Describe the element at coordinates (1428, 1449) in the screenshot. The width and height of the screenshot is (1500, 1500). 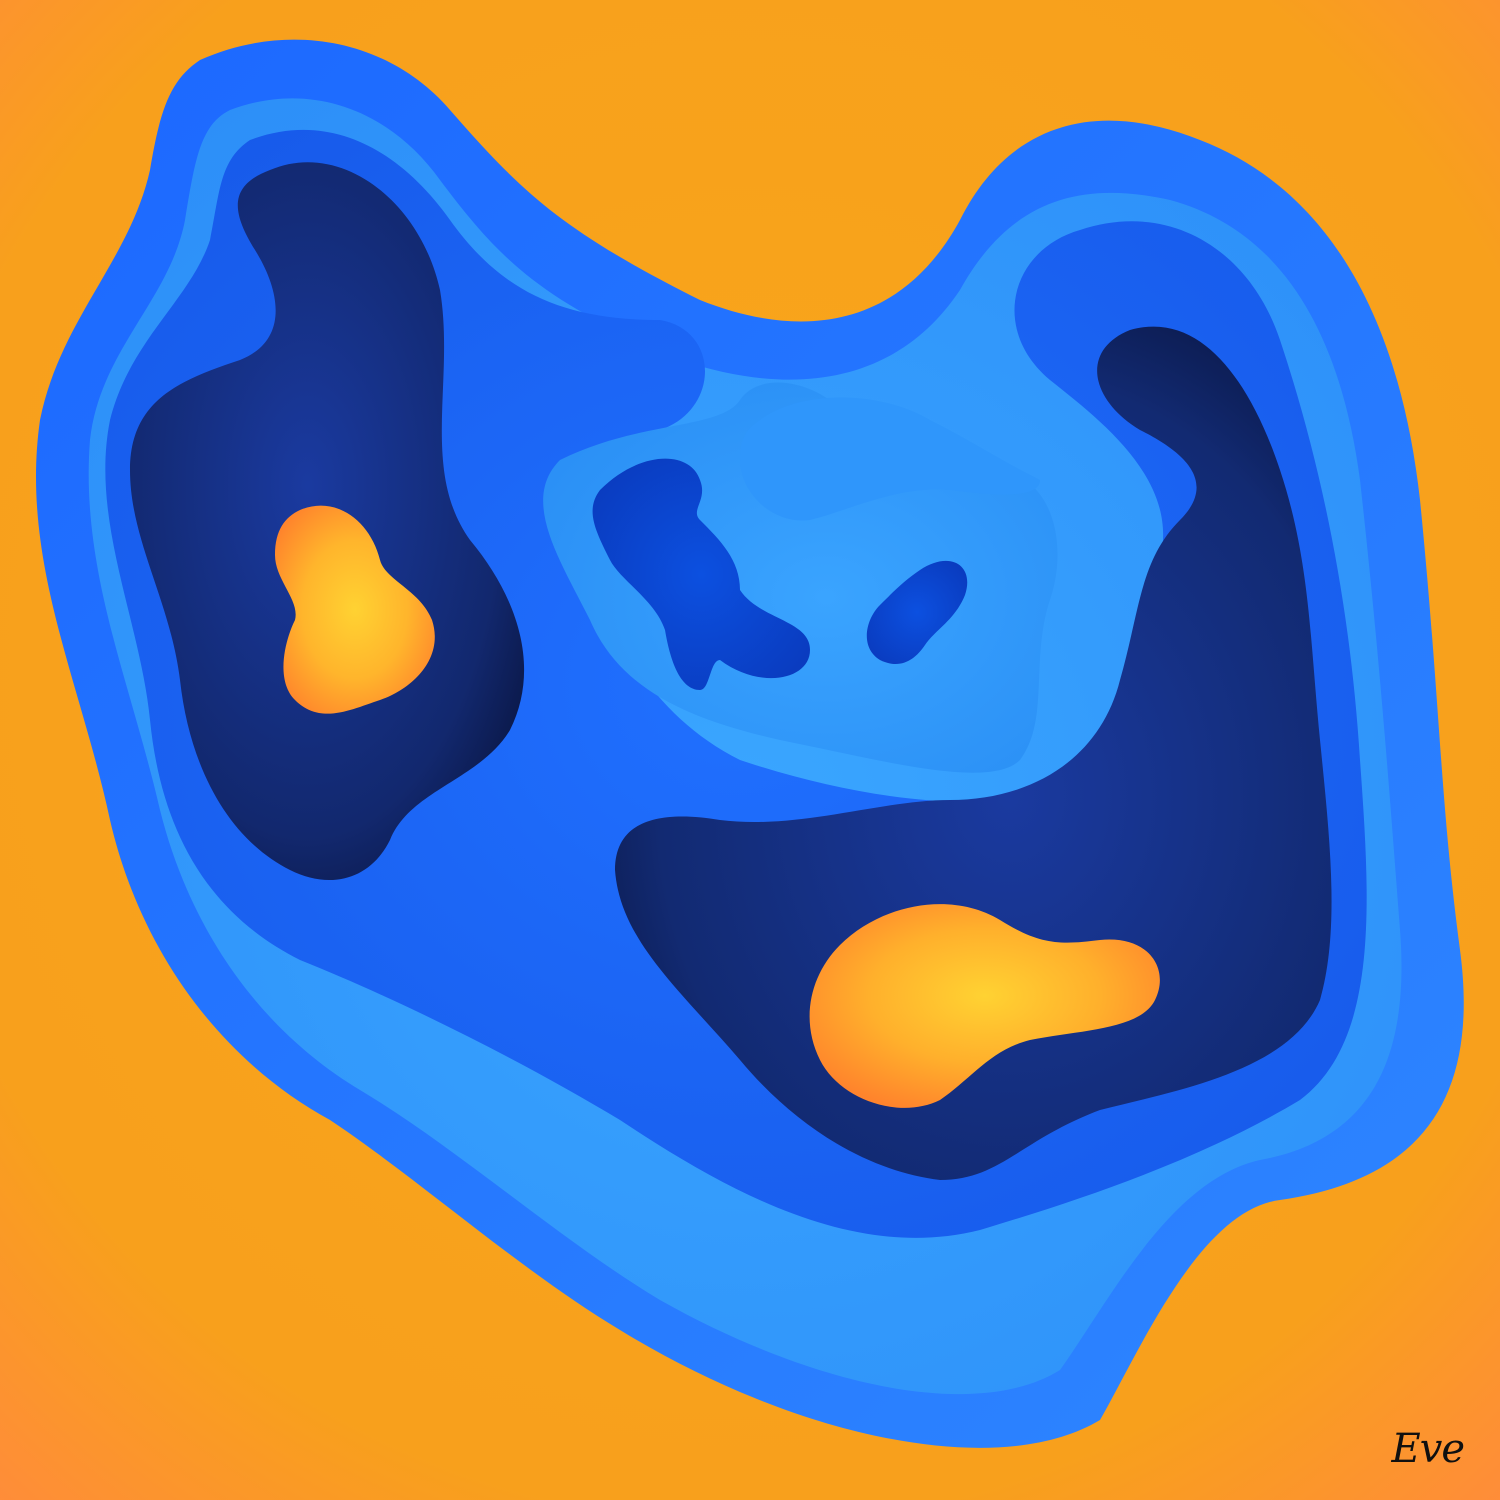
I see `artist-signature: Eve` at that location.